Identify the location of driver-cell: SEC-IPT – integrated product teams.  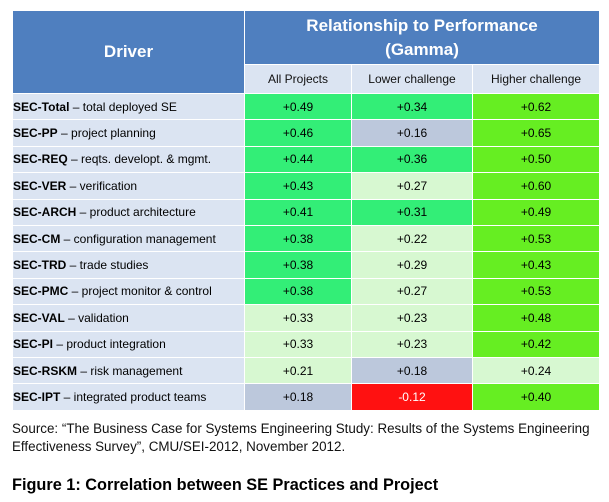
(128, 397).